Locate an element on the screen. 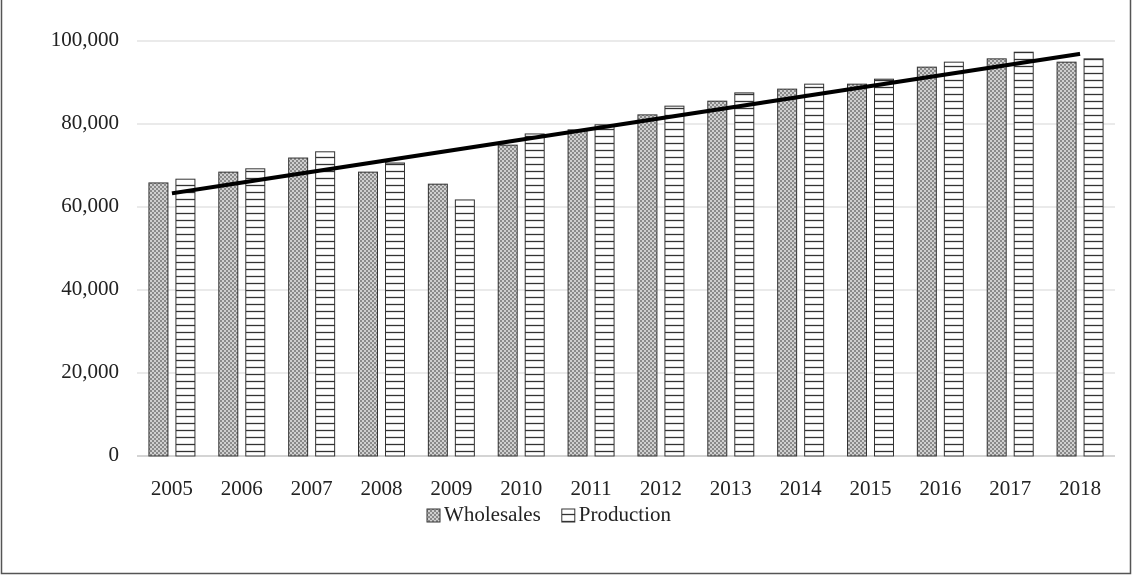 The height and width of the screenshot is (575, 1132). legend-label: Production is located at coordinates (625, 514).